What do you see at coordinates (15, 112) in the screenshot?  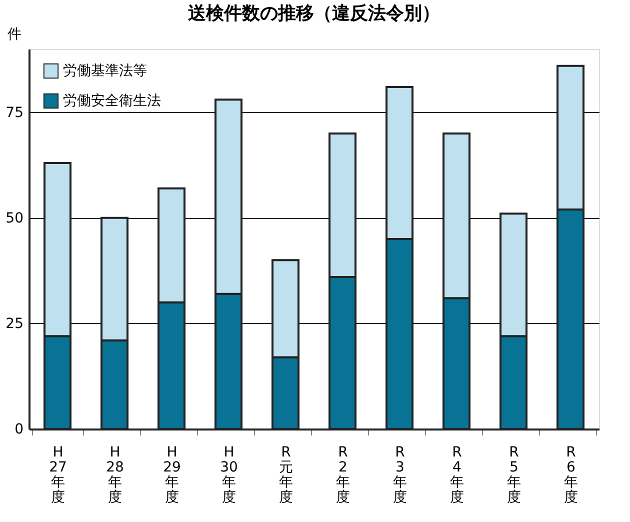 I see `y-tick-label: 75` at bounding box center [15, 112].